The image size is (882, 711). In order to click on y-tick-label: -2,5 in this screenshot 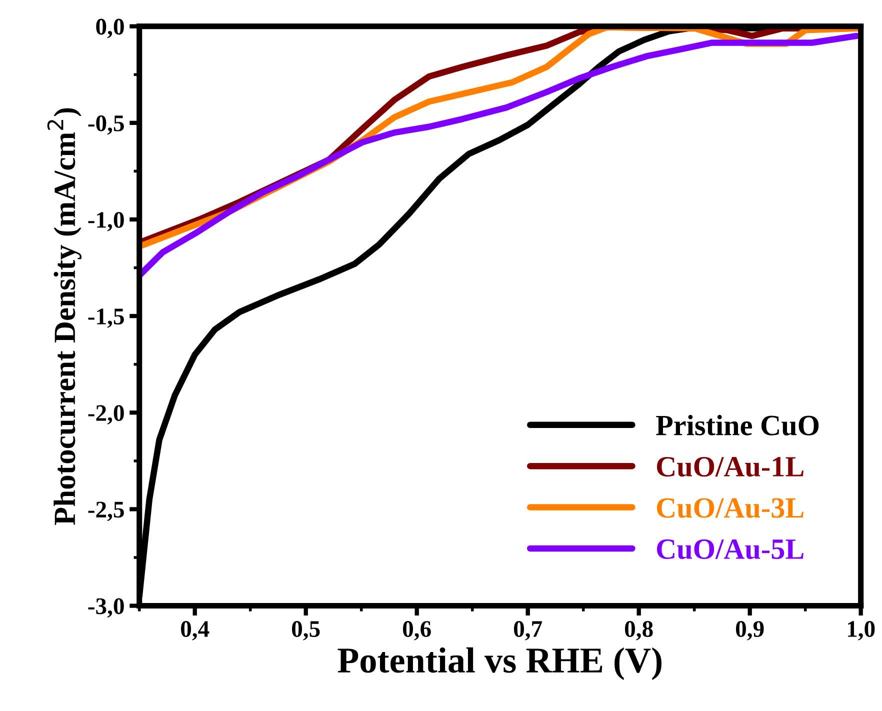, I will do `click(106, 512)`.